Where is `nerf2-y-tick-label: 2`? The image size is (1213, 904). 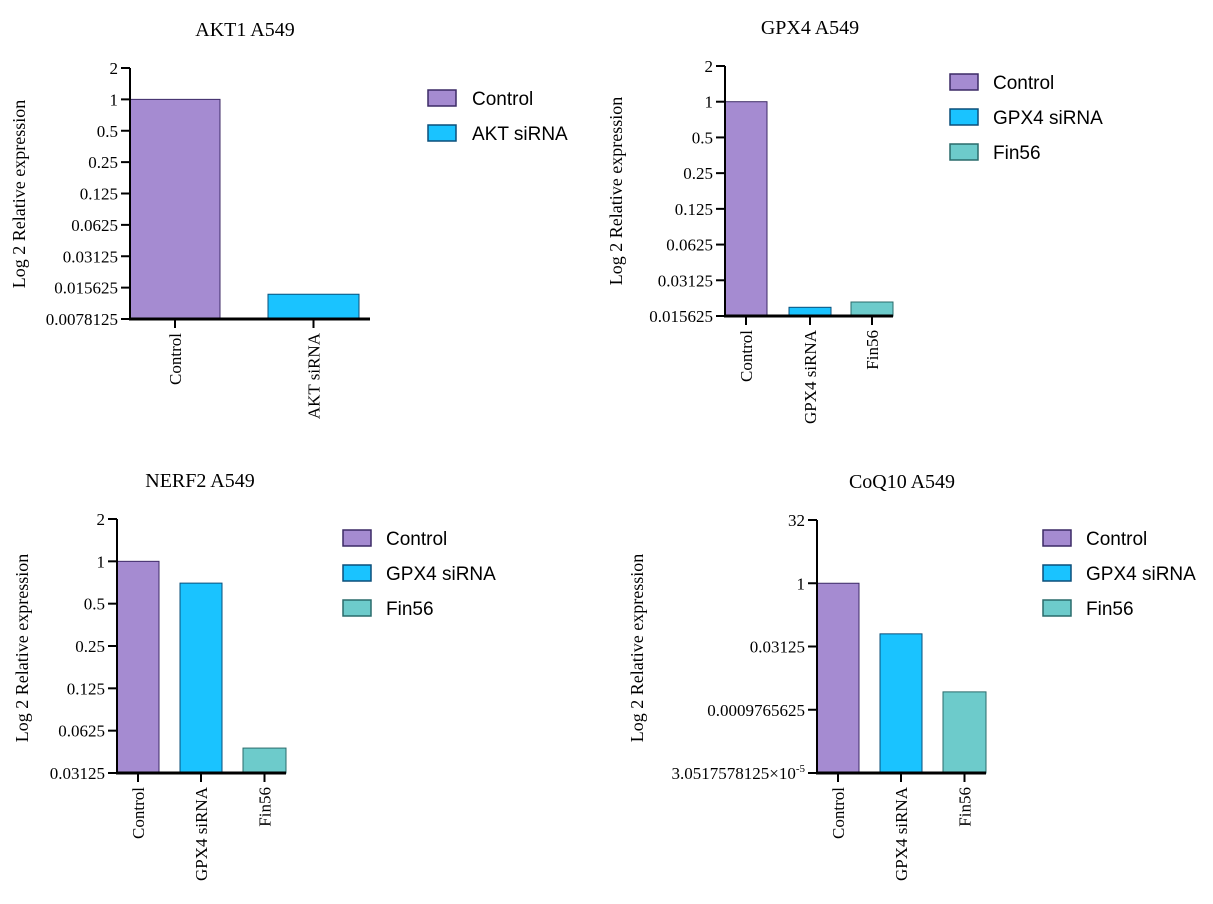 nerf2-y-tick-label: 2 is located at coordinates (101, 519).